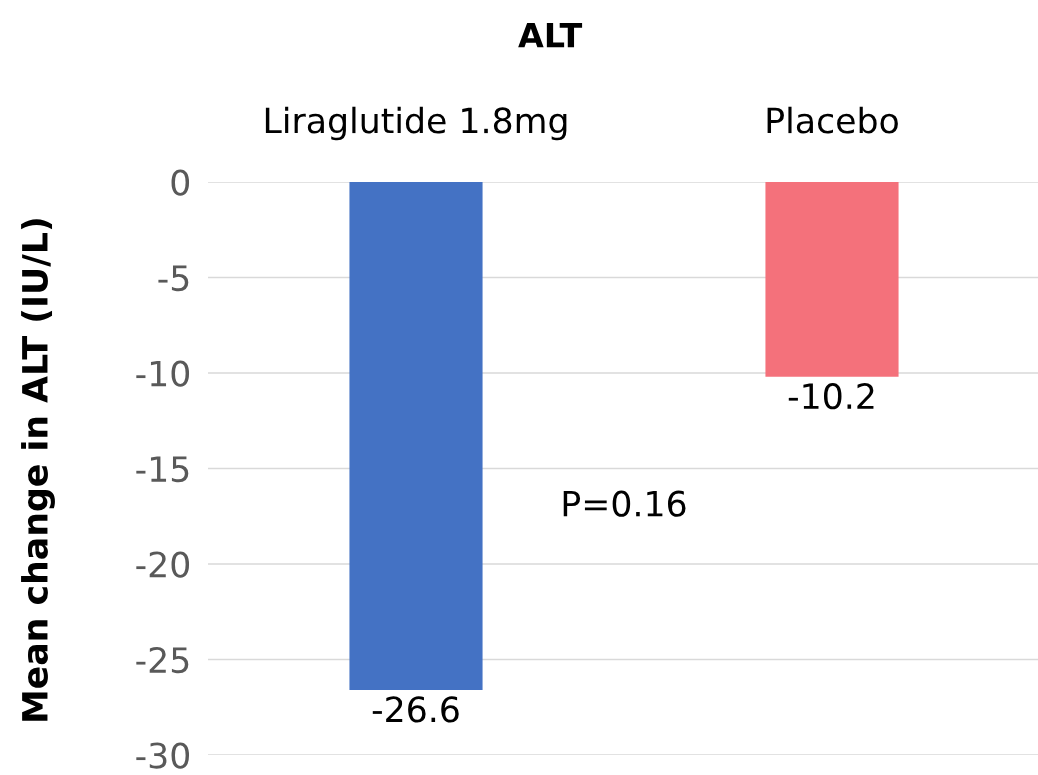 The height and width of the screenshot is (775, 1038). Describe the element at coordinates (415, 709) in the screenshot. I see `data-label: -26.6` at that location.